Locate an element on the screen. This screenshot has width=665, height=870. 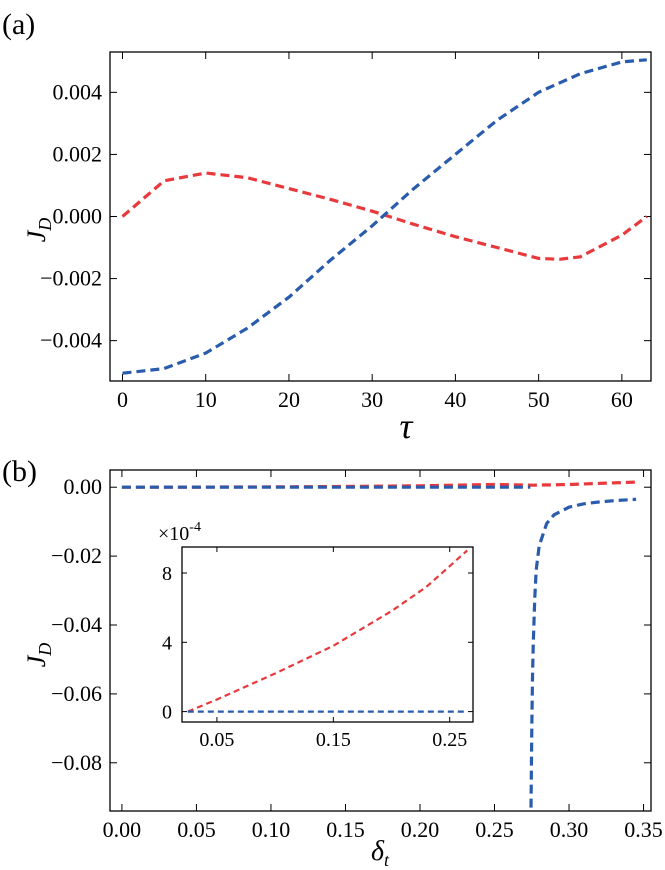
panel-a-label: (a) is located at coordinates (18, 24).